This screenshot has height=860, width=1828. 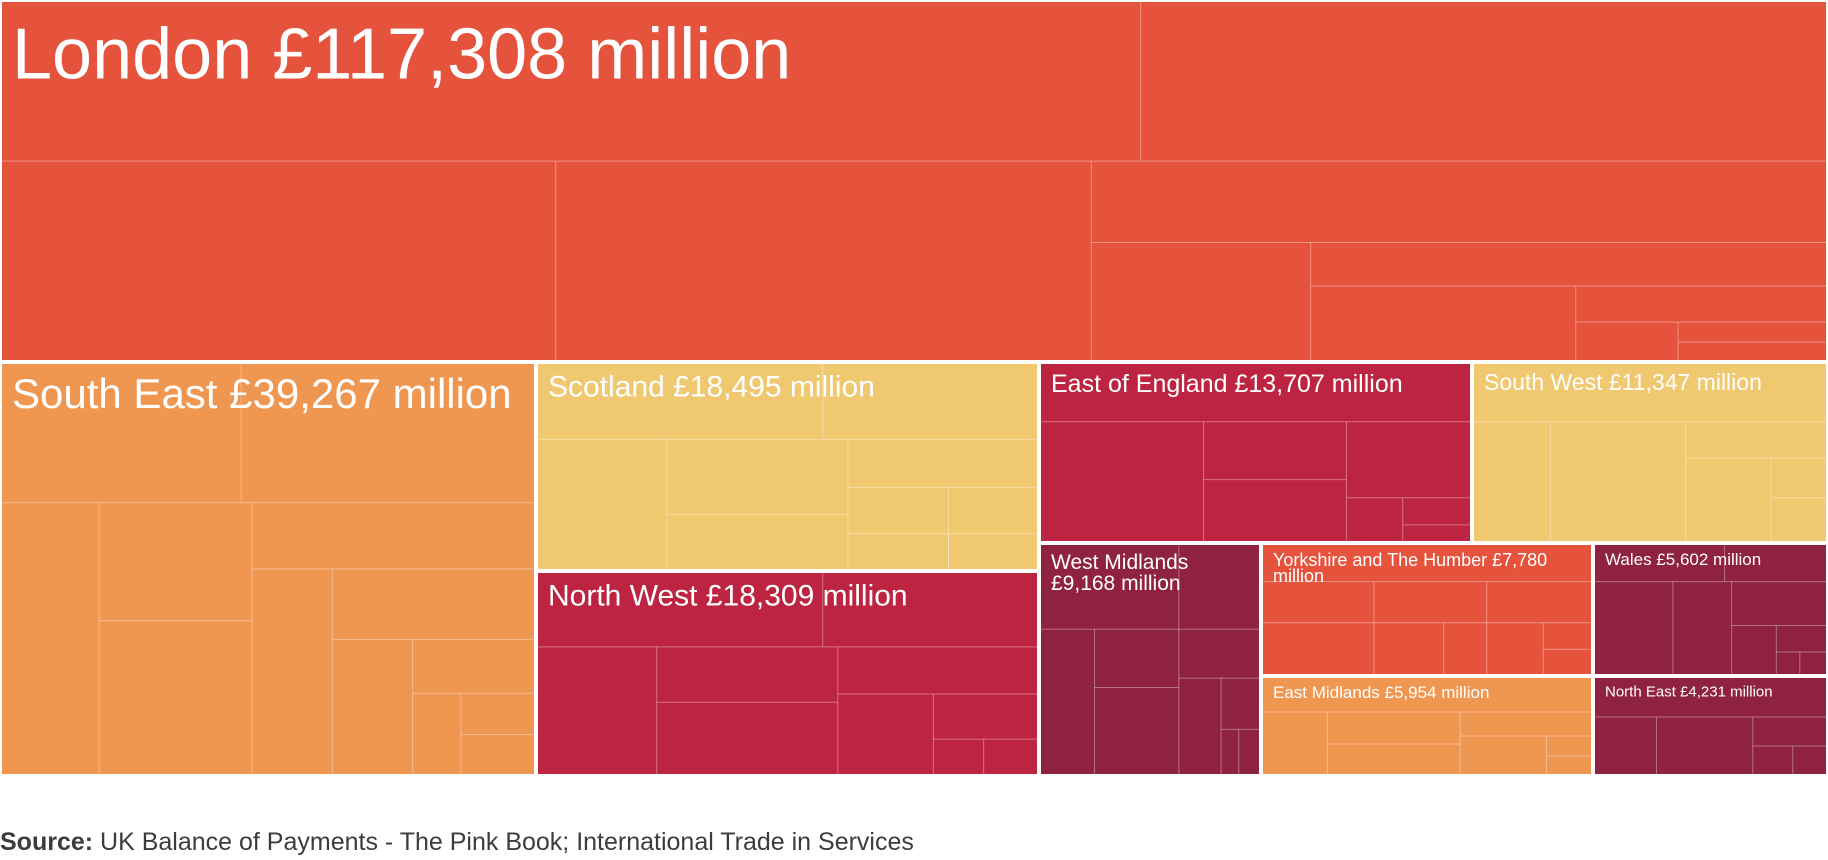 What do you see at coordinates (1683, 559) in the screenshot?
I see `region-label-wales: Wales £5,602 million` at bounding box center [1683, 559].